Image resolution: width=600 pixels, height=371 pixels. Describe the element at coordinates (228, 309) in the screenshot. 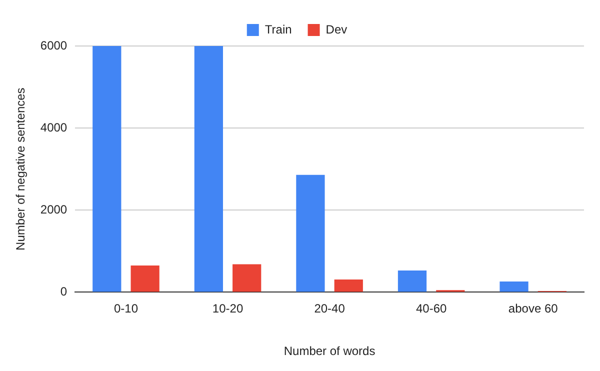

I see `x-tick-label: 10-20` at that location.